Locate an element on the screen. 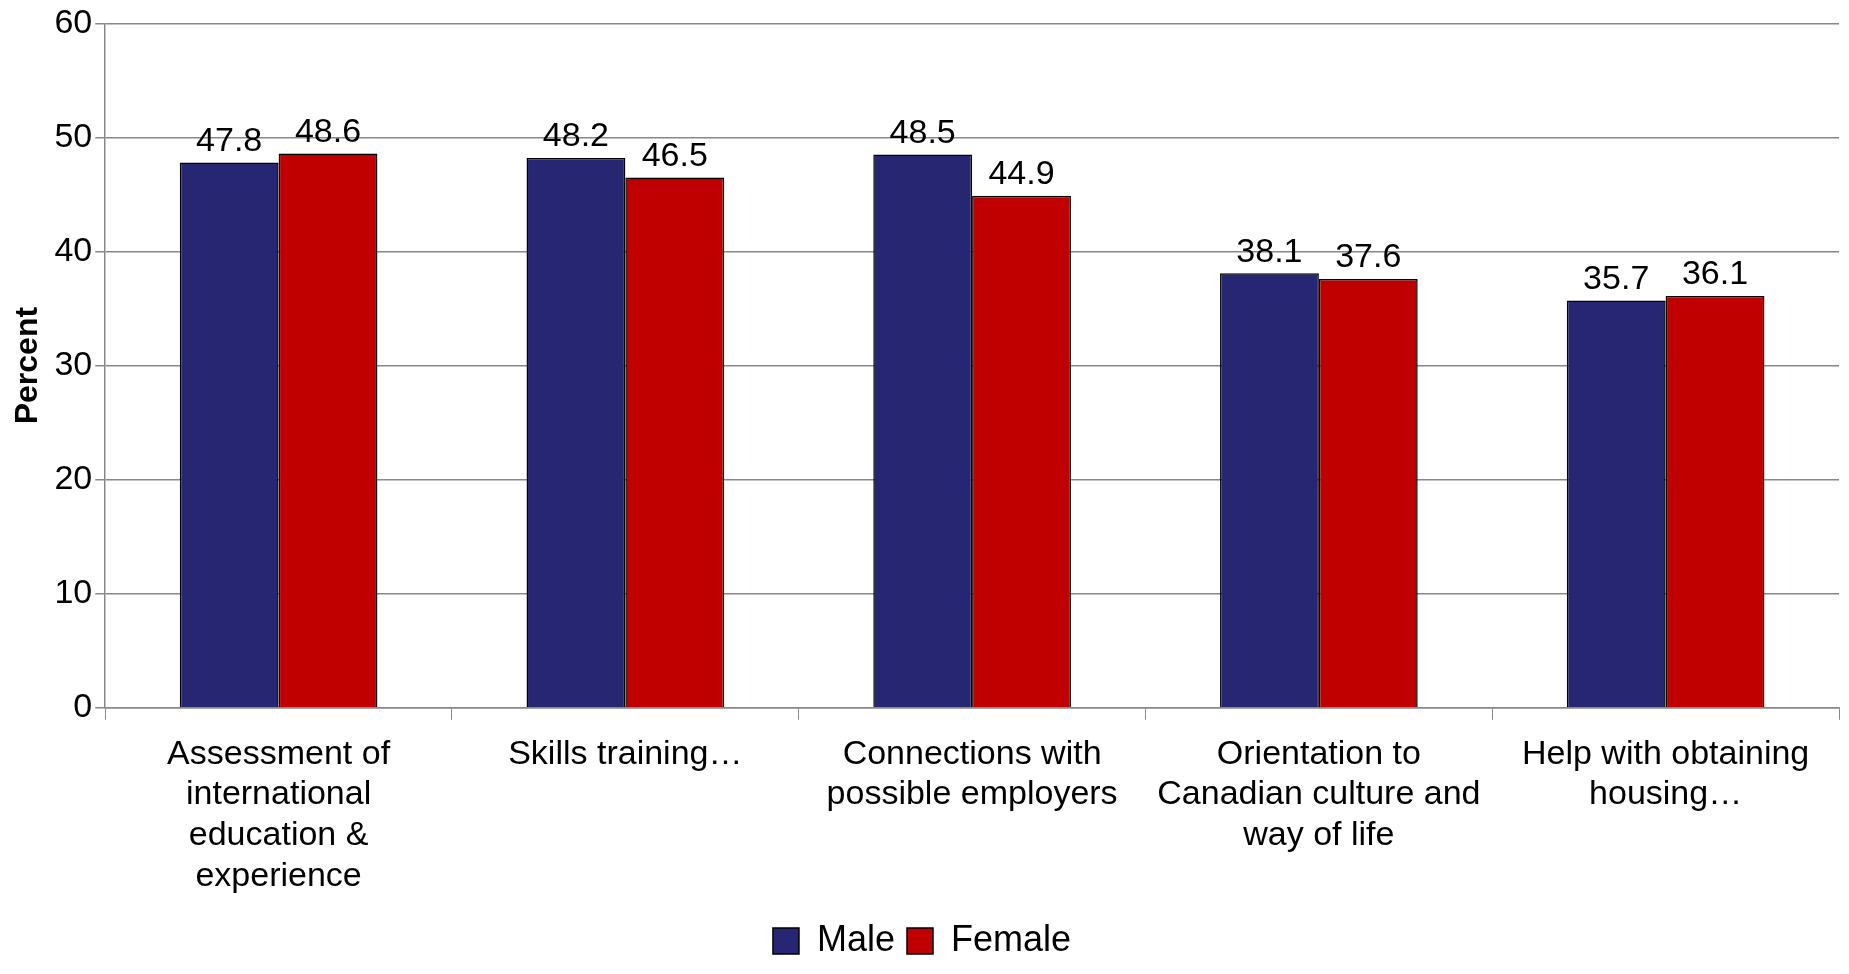  y-tick-label: 20 is located at coordinates (73, 477).